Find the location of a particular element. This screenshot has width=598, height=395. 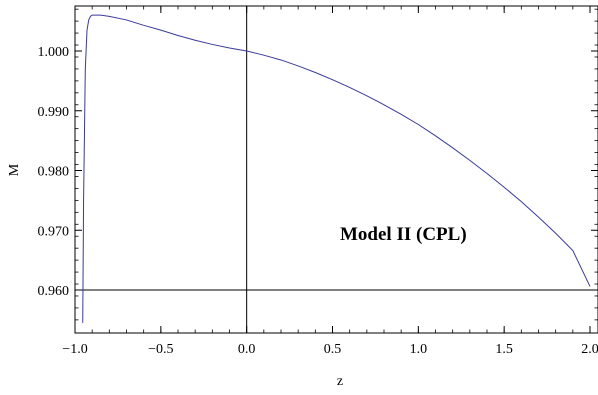

x-tick-label: −1.0 is located at coordinates (74, 349).